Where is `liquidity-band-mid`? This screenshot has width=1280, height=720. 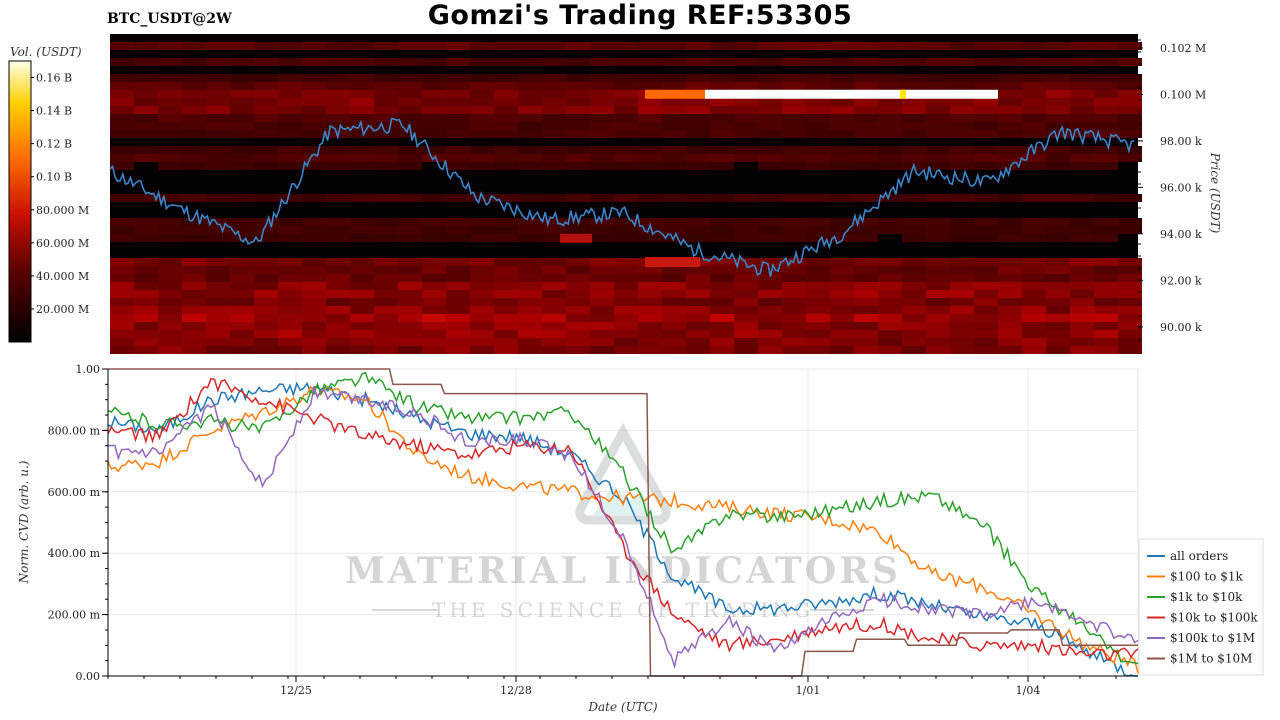
liquidity-band-mid is located at coordinates (576, 238).